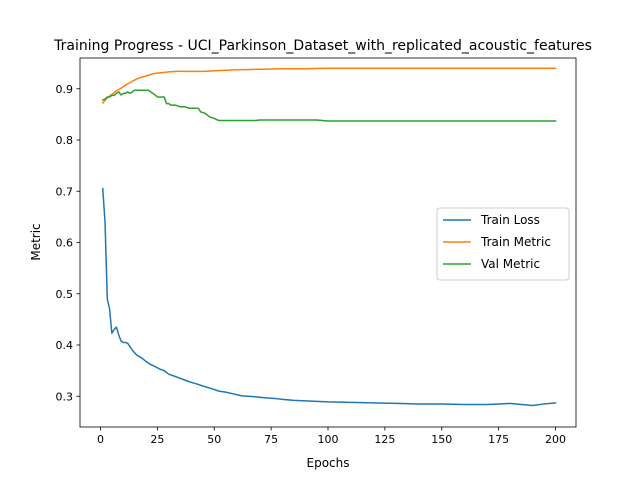 The height and width of the screenshot is (480, 640). Describe the element at coordinates (555, 439) in the screenshot. I see `x-tick-label: 200` at that location.